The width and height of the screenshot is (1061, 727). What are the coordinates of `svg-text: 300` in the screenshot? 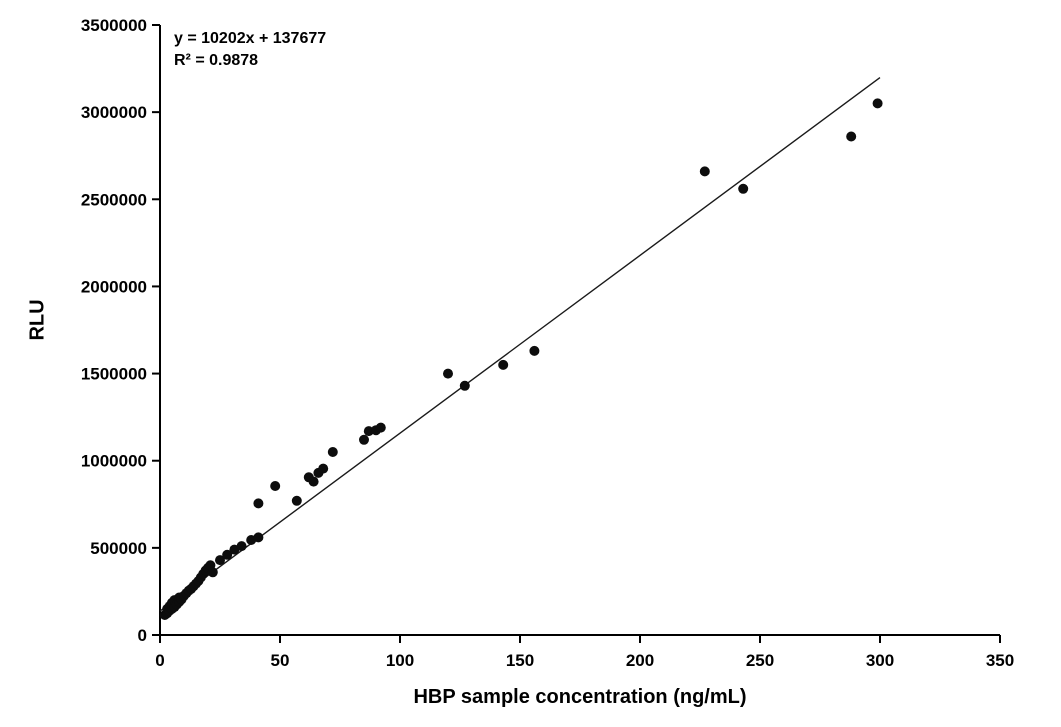 It's located at (880, 660).